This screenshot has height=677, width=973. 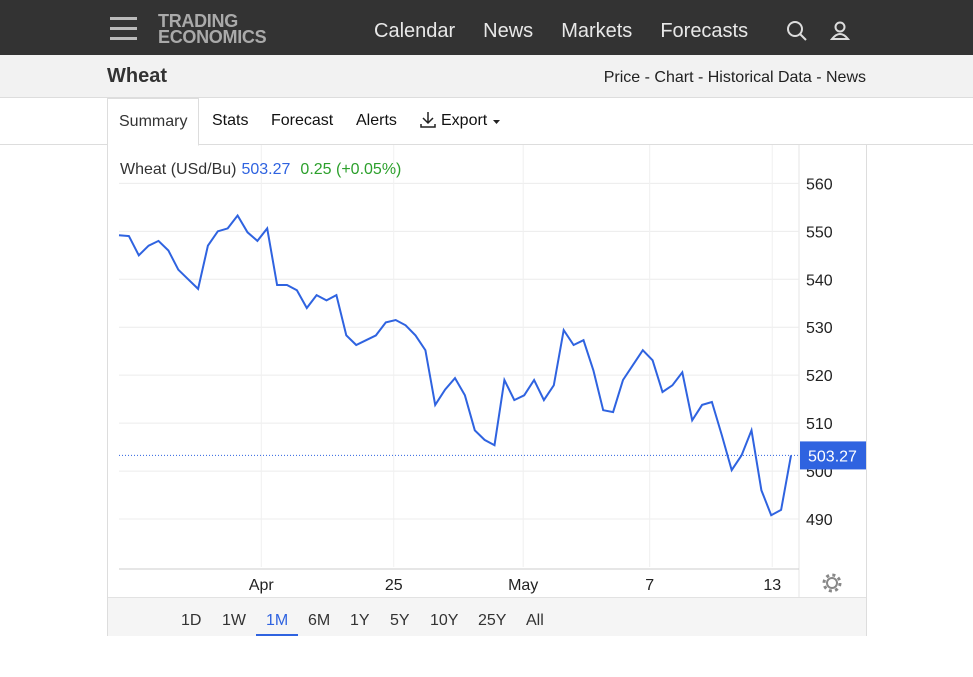 I want to click on nav-links: Calendar News Markets Forecasts, so click(x=561, y=31).